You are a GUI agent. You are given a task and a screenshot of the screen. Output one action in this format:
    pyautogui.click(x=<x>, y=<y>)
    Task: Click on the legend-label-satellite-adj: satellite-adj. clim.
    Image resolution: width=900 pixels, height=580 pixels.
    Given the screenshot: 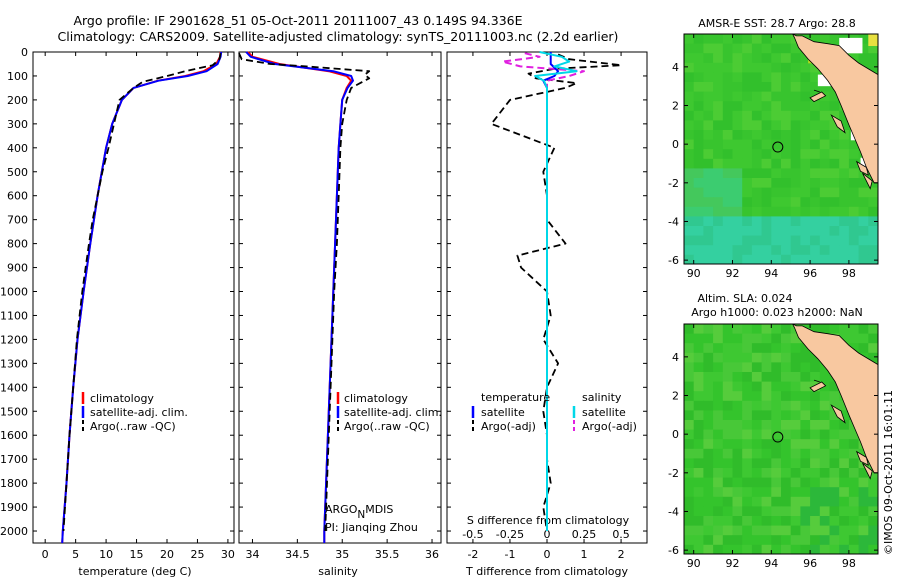 What is the action you would take?
    pyautogui.click(x=393, y=412)
    